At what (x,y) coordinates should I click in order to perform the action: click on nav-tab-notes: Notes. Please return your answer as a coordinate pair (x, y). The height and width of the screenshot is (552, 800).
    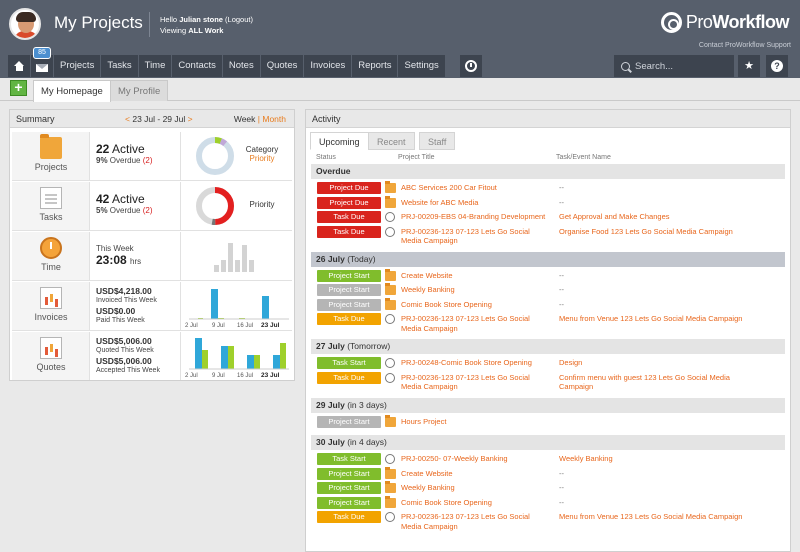
    Looking at the image, I should click on (241, 66).